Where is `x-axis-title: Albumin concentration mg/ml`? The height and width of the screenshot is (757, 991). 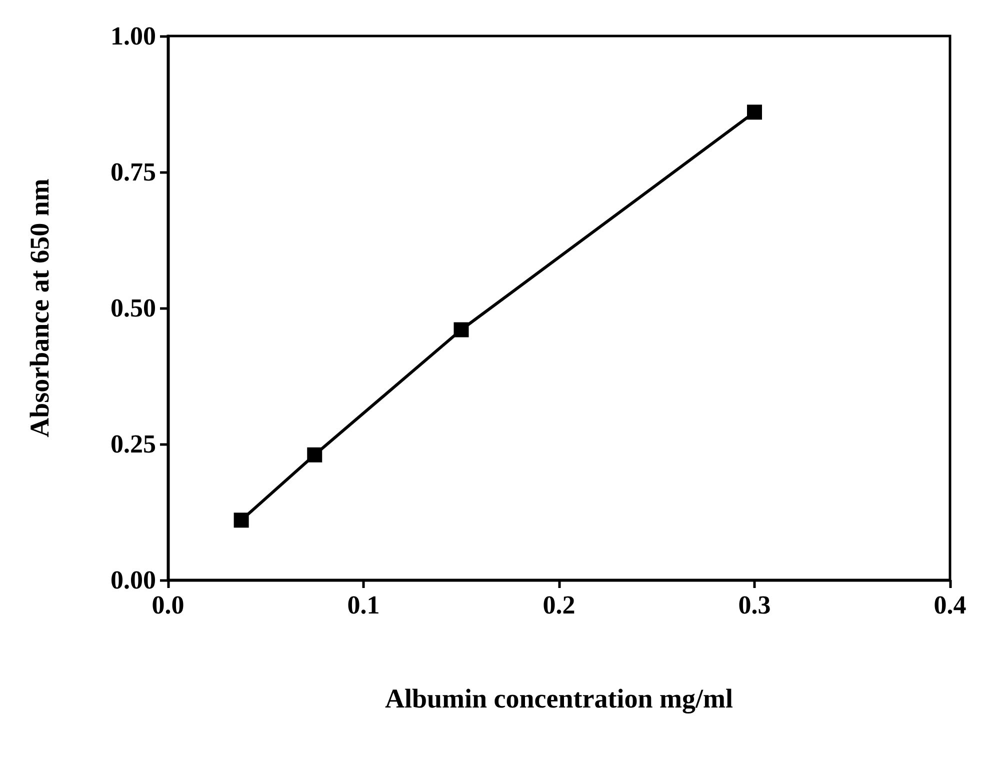
x-axis-title: Albumin concentration mg/ml is located at coordinates (559, 699).